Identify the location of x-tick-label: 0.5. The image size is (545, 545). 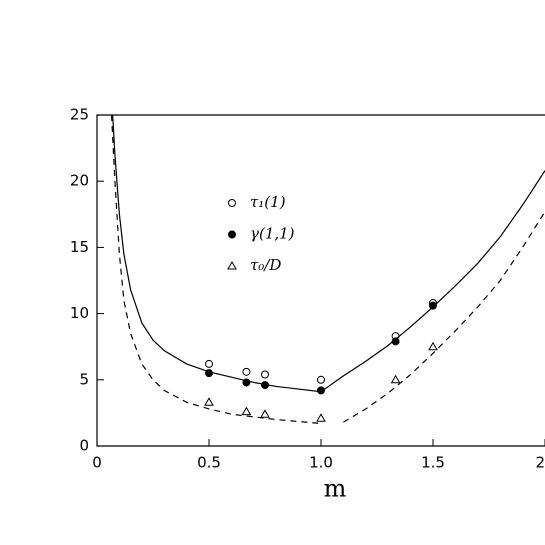
(209, 463).